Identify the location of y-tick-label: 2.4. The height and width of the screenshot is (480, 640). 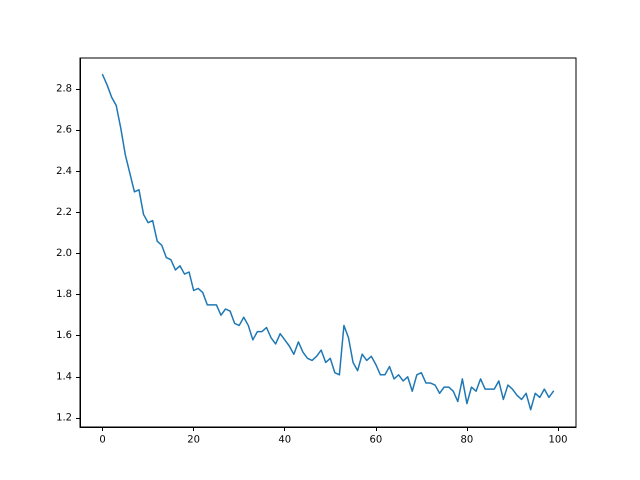
(64, 171).